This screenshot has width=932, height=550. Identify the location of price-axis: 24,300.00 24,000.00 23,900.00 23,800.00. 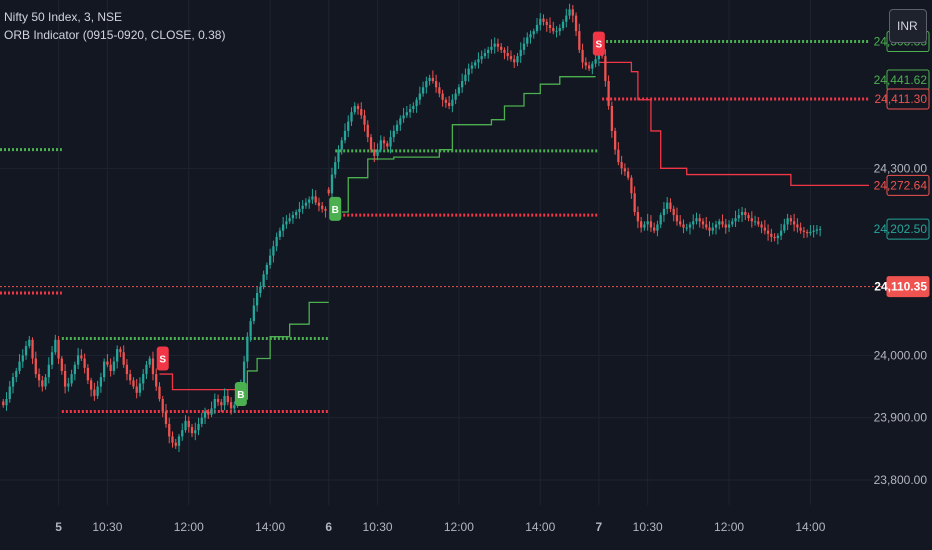
(901, 324).